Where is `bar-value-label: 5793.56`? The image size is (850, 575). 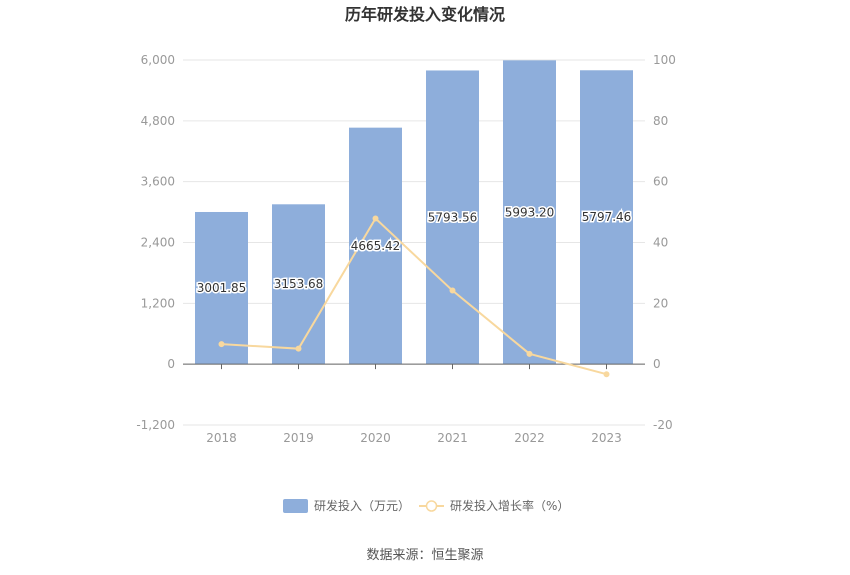 bar-value-label: 5793.56 is located at coordinates (453, 217).